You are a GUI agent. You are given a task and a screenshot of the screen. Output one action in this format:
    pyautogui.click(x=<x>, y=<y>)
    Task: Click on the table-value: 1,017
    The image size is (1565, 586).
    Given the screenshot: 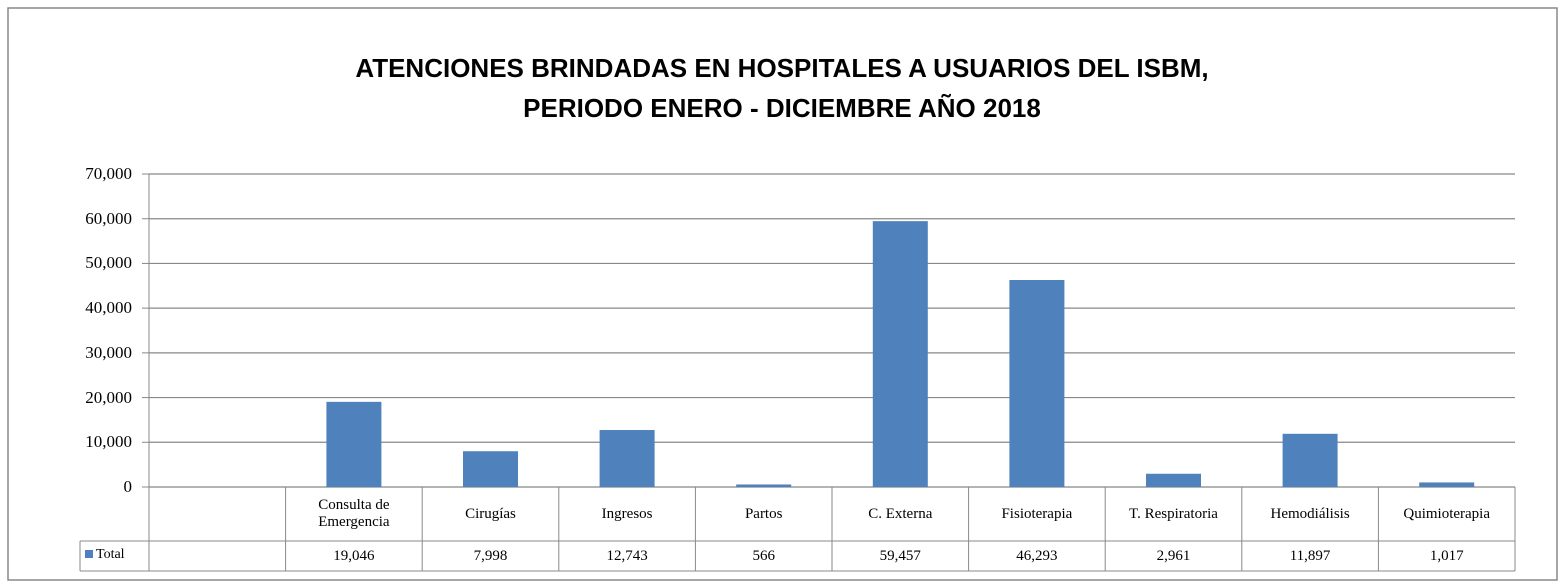 What is the action you would take?
    pyautogui.click(x=1446, y=555)
    